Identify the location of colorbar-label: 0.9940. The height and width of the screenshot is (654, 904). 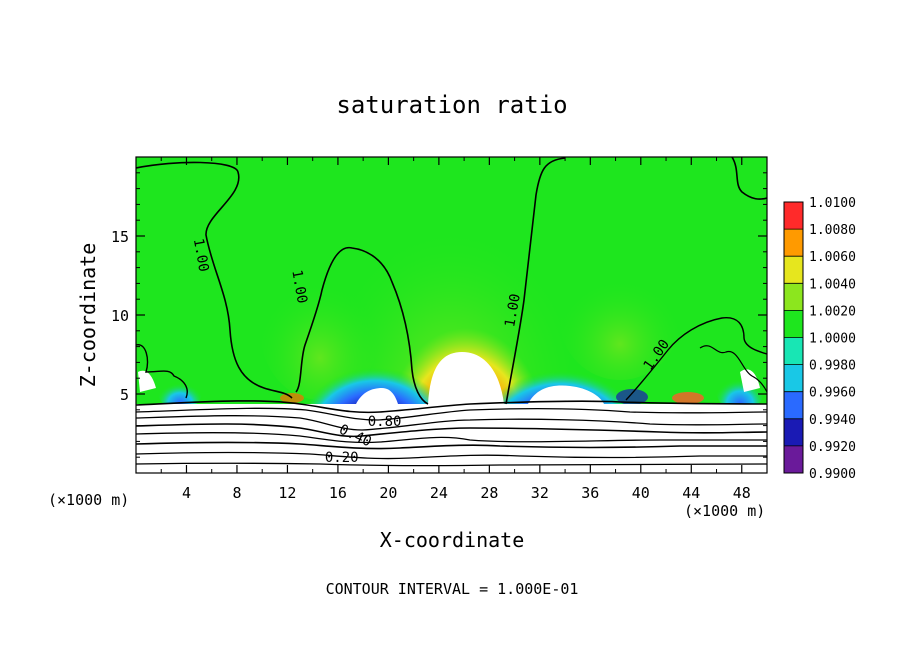
(832, 420).